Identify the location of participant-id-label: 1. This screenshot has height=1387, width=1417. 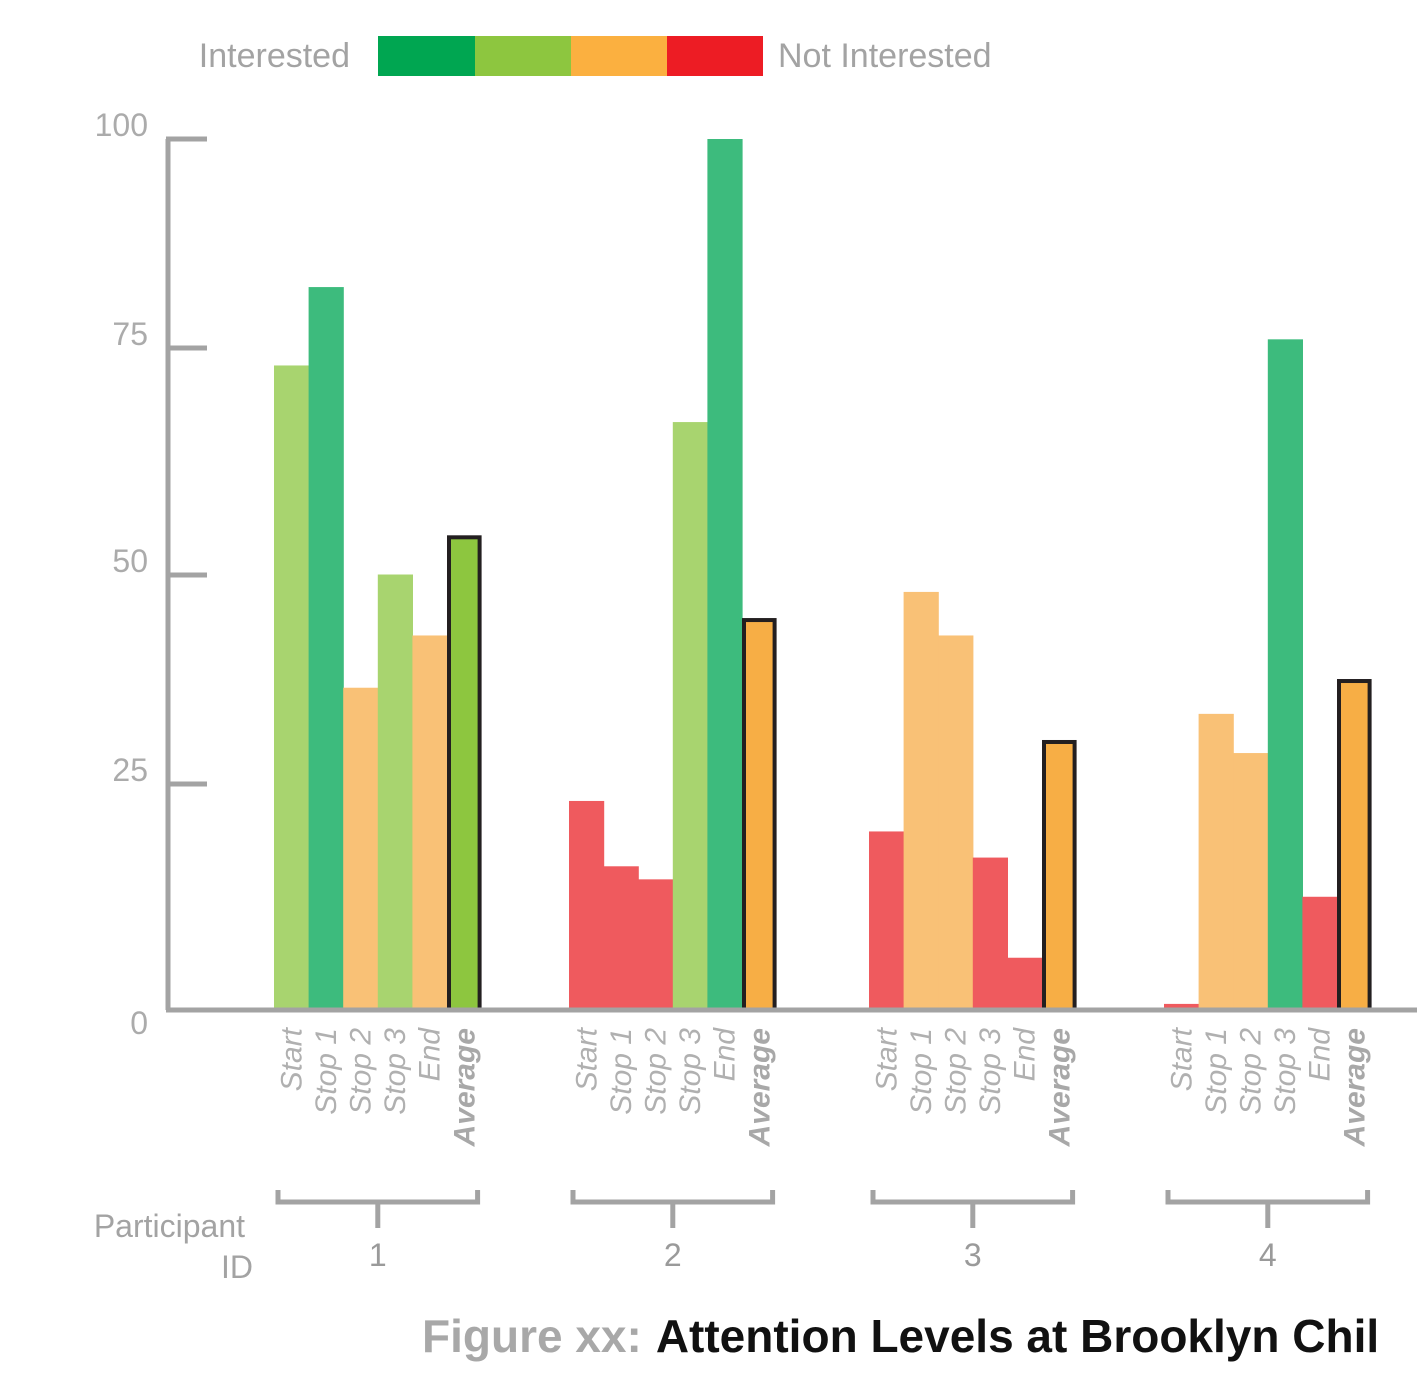
(378, 1255).